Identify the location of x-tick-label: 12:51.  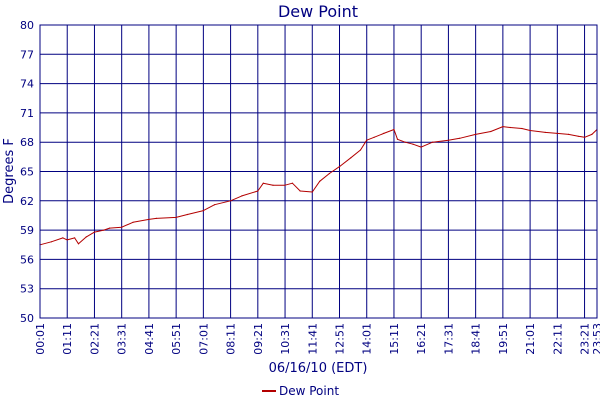
(340, 339).